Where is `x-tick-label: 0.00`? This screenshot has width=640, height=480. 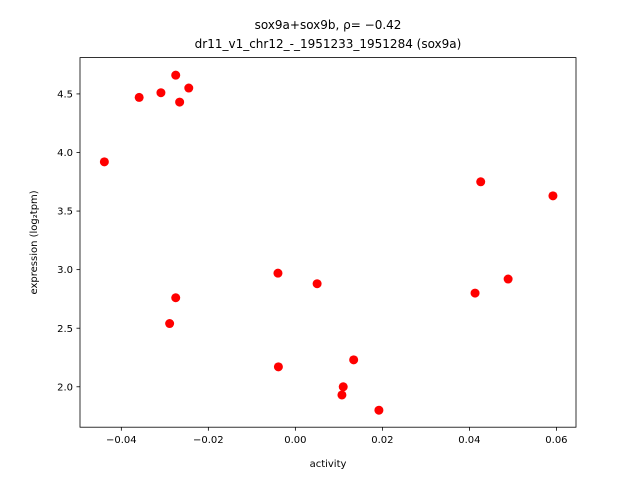
x-tick-label: 0.00 is located at coordinates (295, 440).